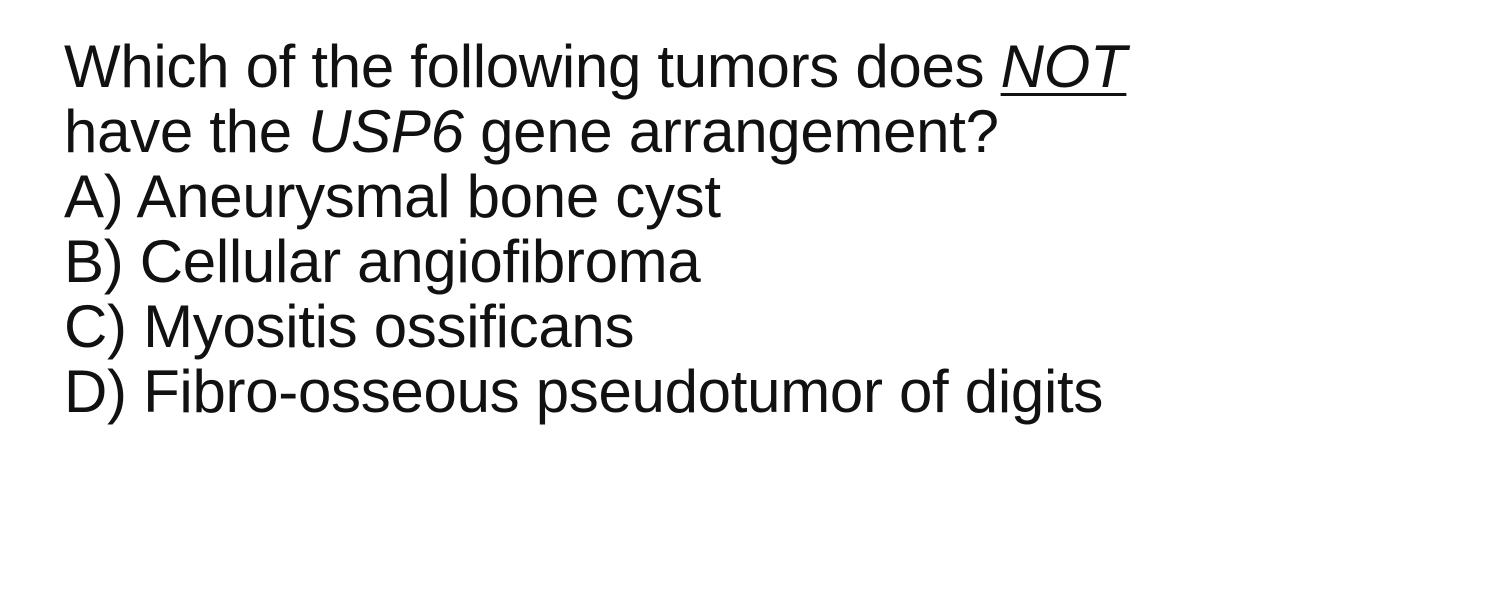 The width and height of the screenshot is (1502, 590). I want to click on question-line-2: have the USP6 gene arrangement?, so click(774, 131).